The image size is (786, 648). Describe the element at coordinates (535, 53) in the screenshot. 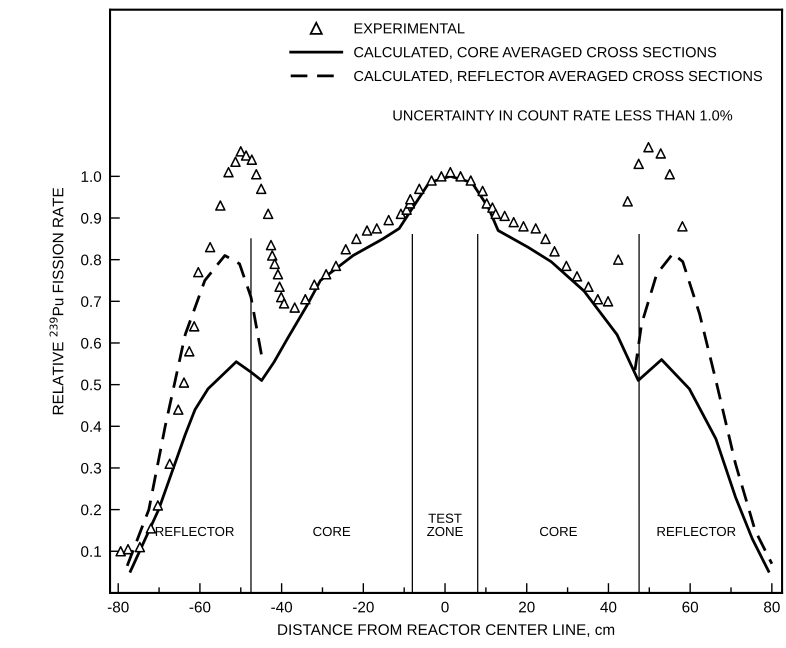

I see `legend-label: CALCULATED, CORE AVERAGED CROSS SECTIONS` at that location.